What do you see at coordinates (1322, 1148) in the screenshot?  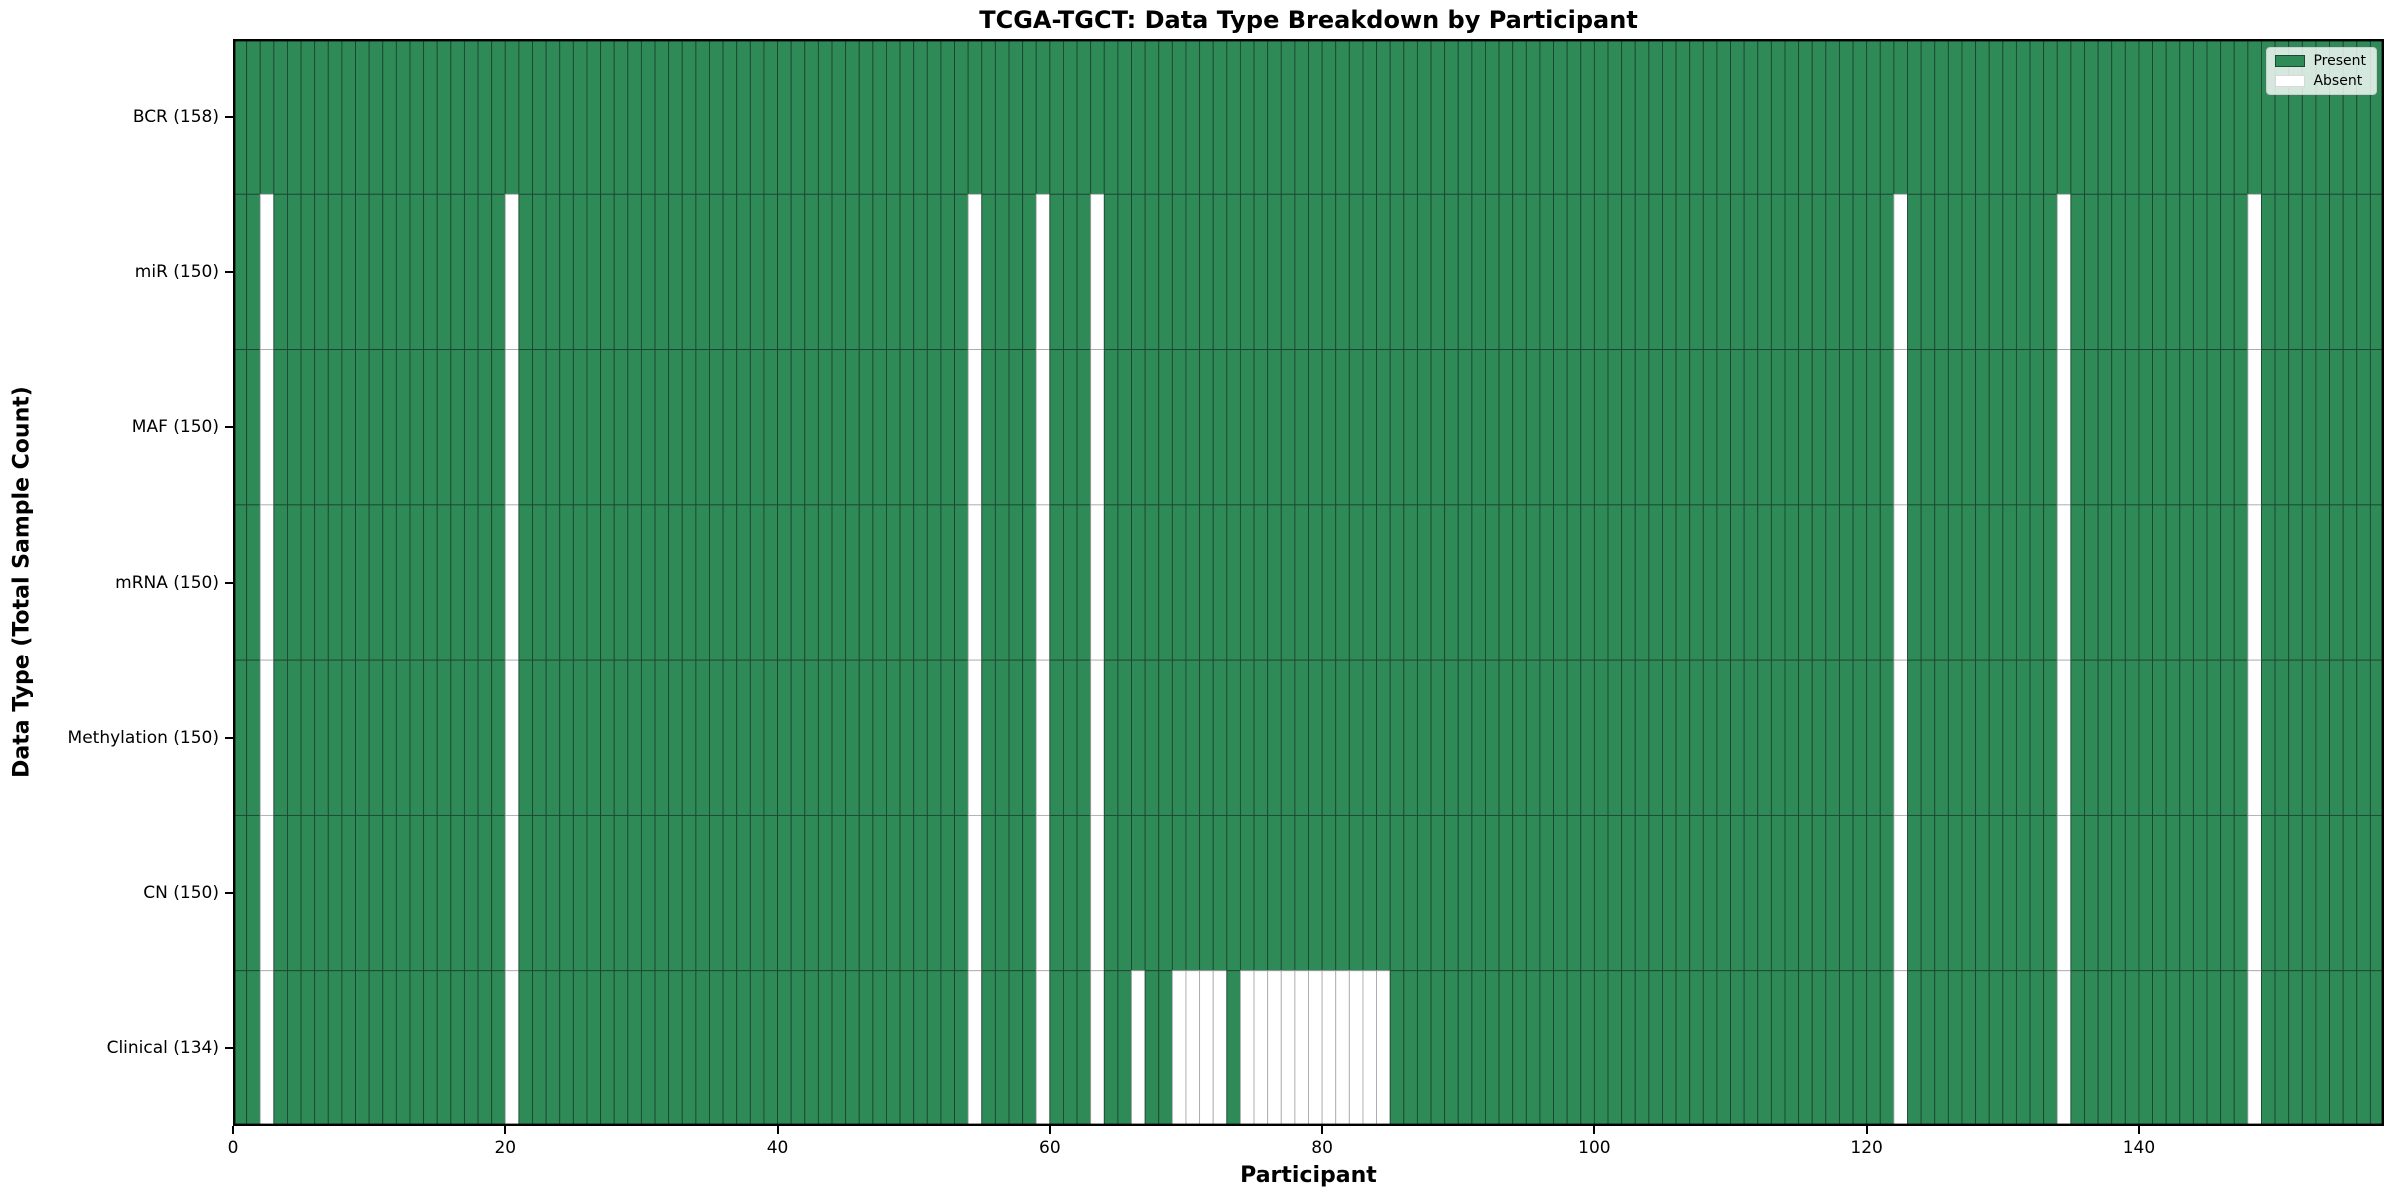 I see `x-tick-label: 80` at bounding box center [1322, 1148].